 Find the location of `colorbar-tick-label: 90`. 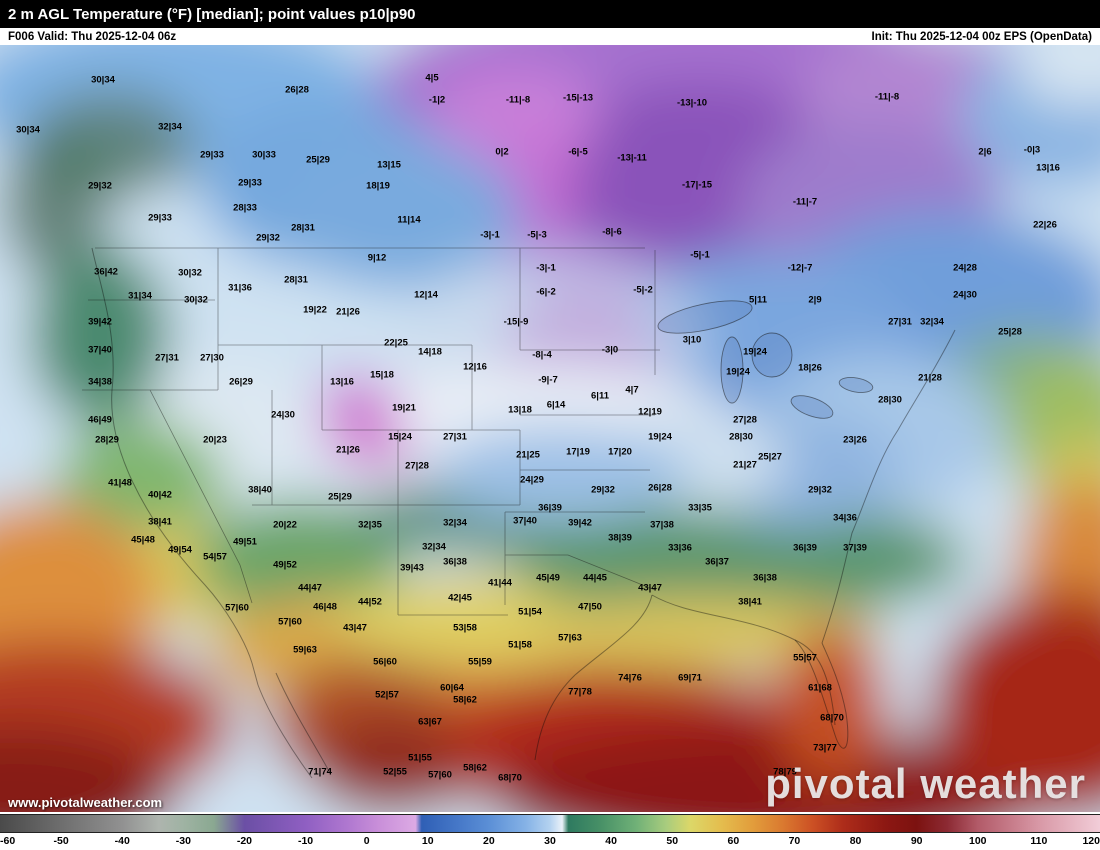

colorbar-tick-label: 90 is located at coordinates (916, 841).